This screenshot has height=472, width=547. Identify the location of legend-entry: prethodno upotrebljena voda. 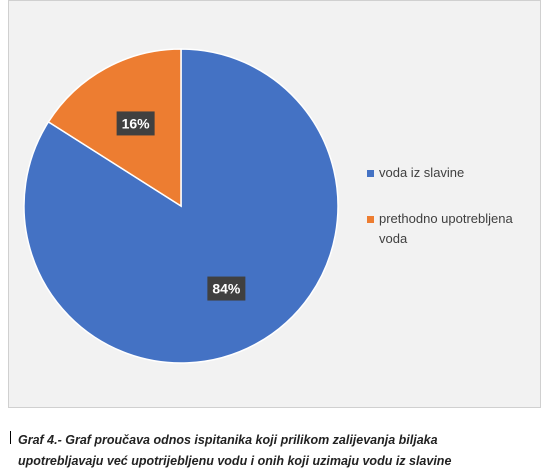
(454, 229).